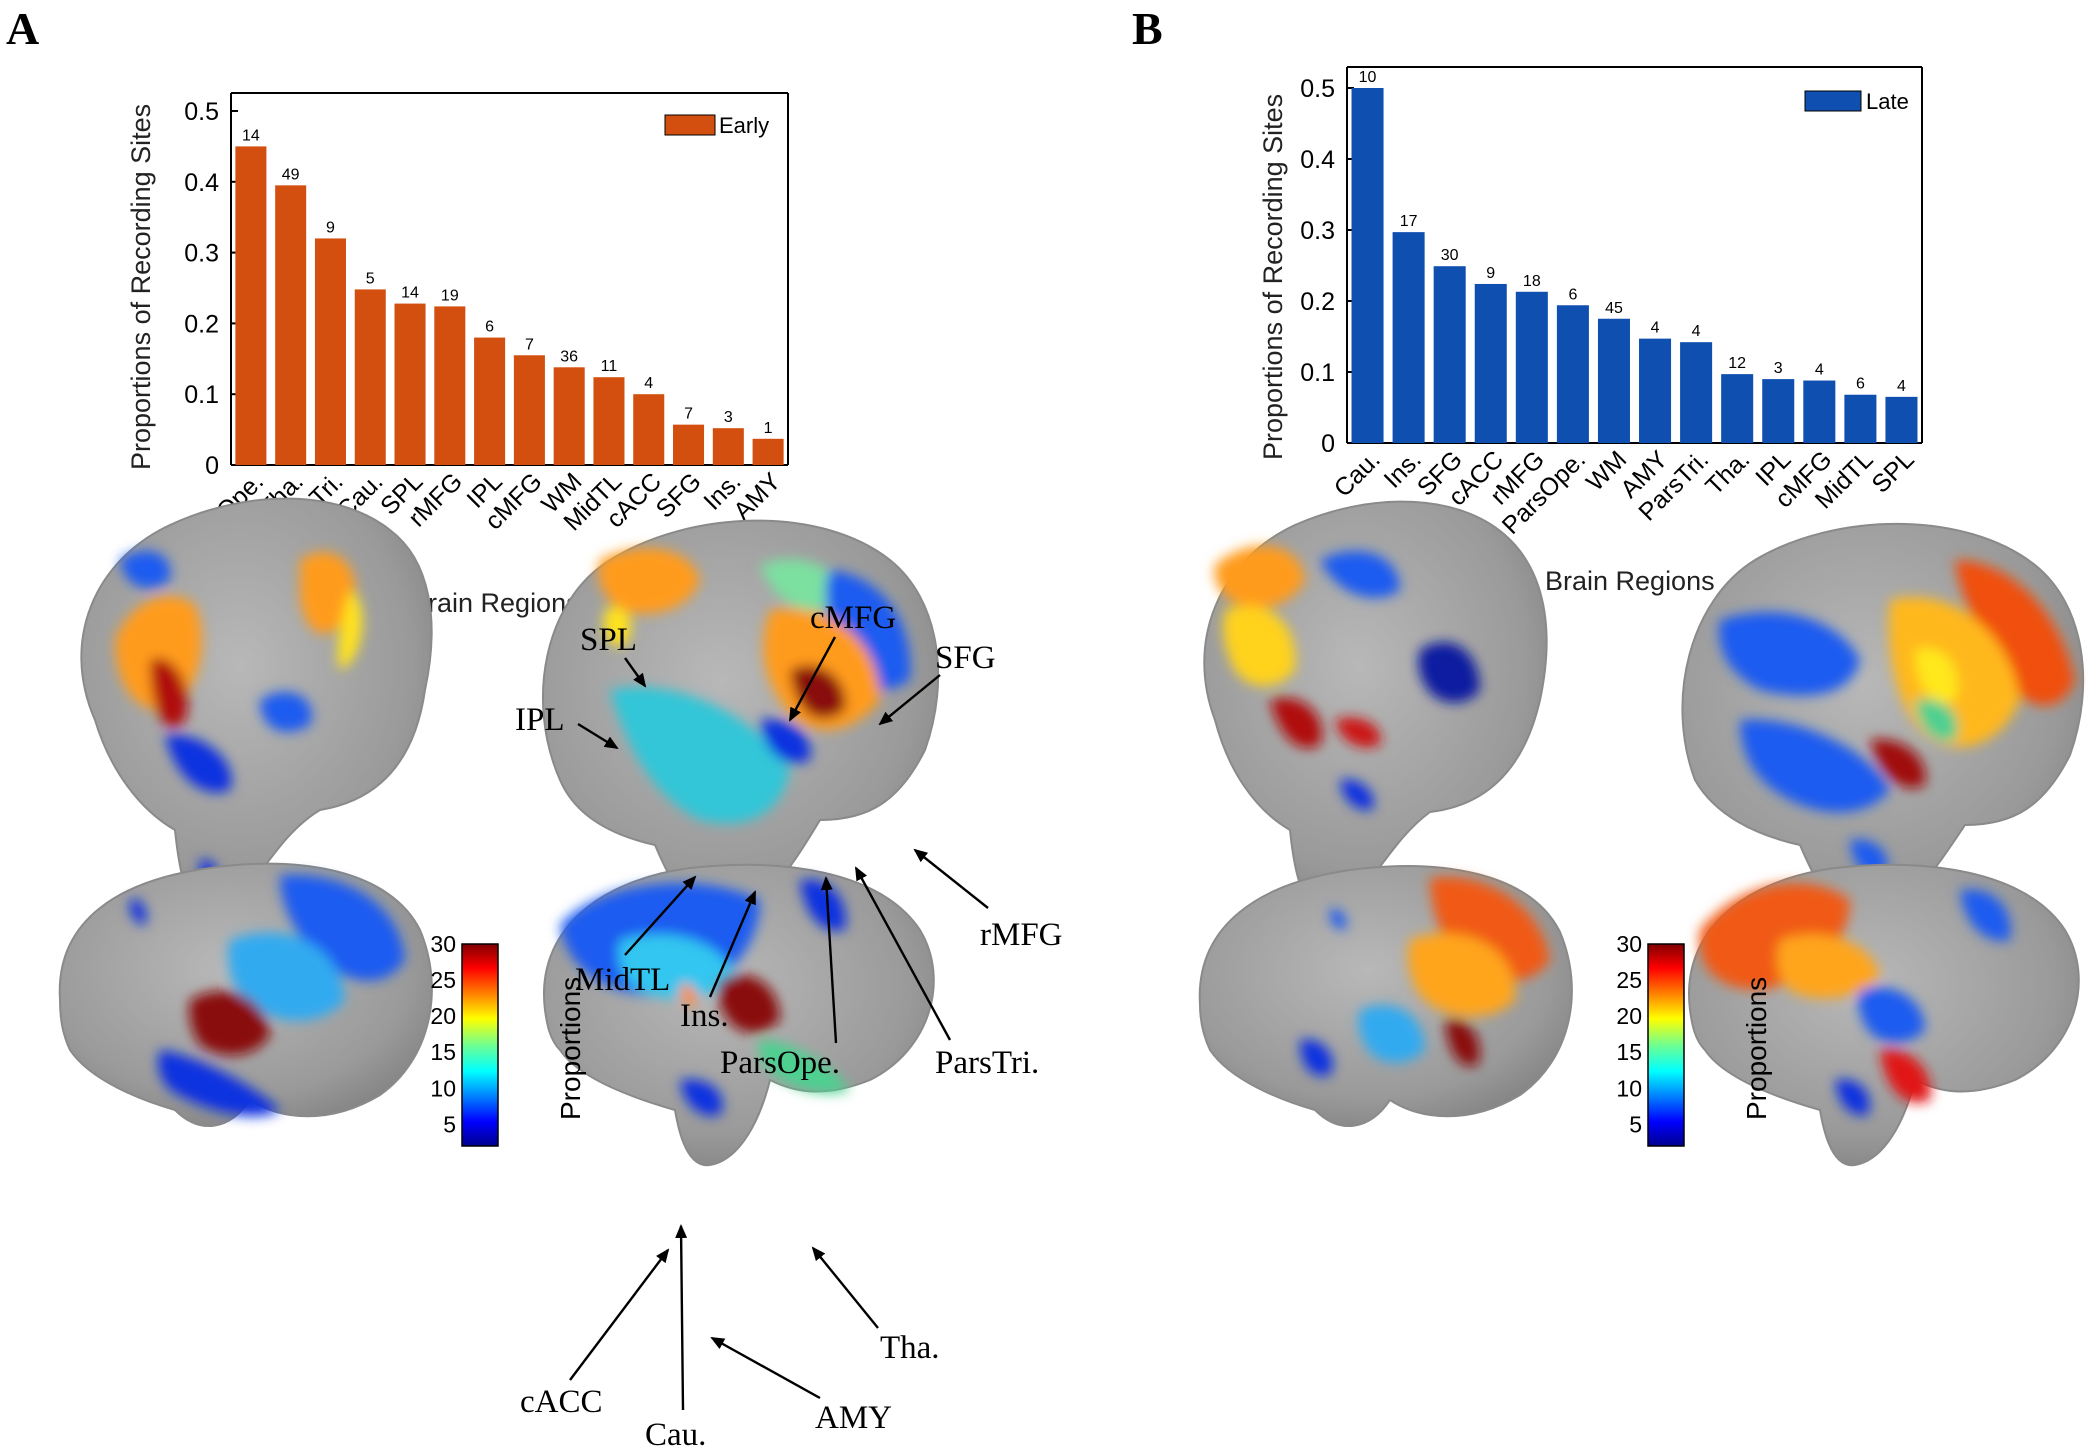 The height and width of the screenshot is (1450, 2100). Describe the element at coordinates (141, 287) in the screenshot. I see `chart-a-ylabel: Proportions of Recording Sites` at that location.